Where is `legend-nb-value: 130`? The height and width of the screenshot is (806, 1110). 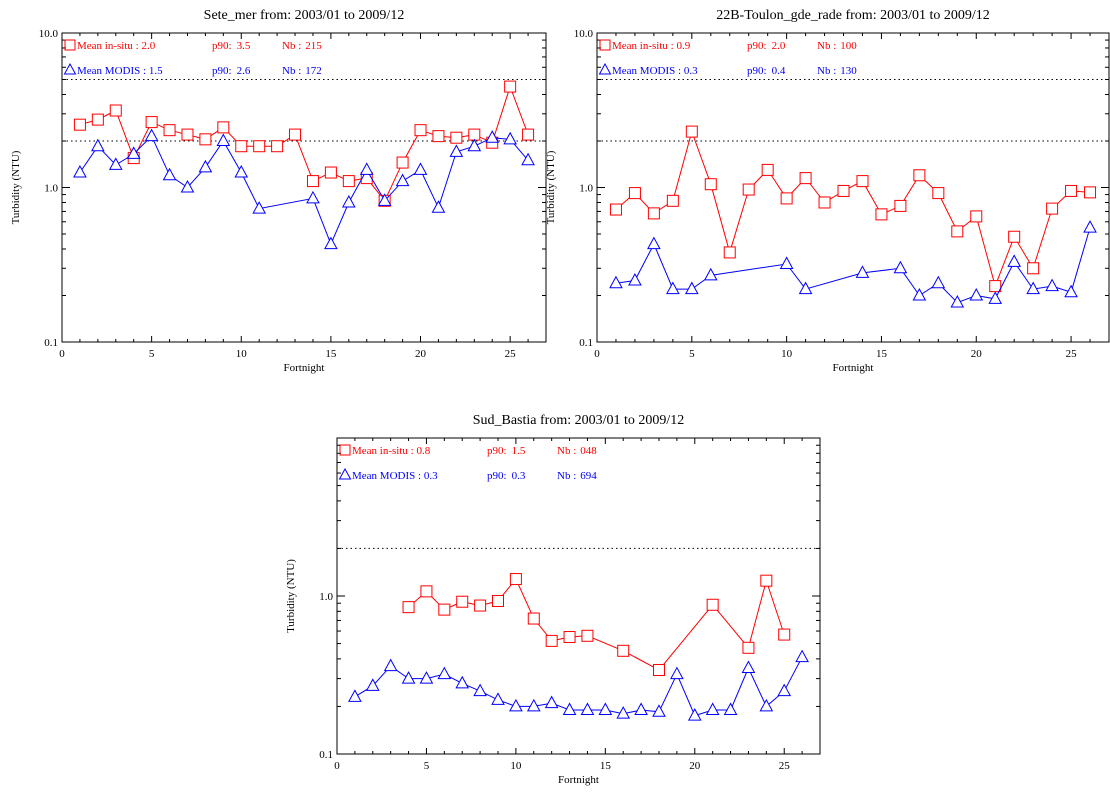 legend-nb-value: 130 is located at coordinates (848, 71).